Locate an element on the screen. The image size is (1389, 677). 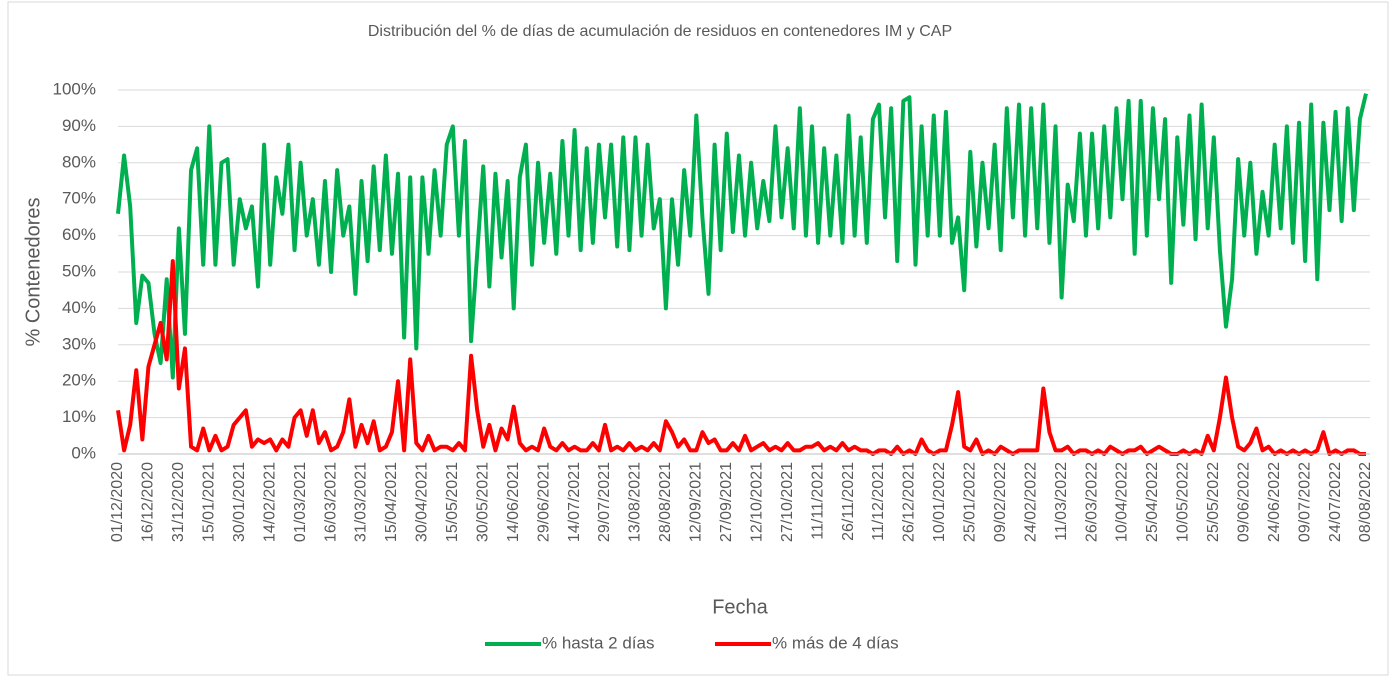
y-axis-title: % Contenedores is located at coordinates (33, 272).